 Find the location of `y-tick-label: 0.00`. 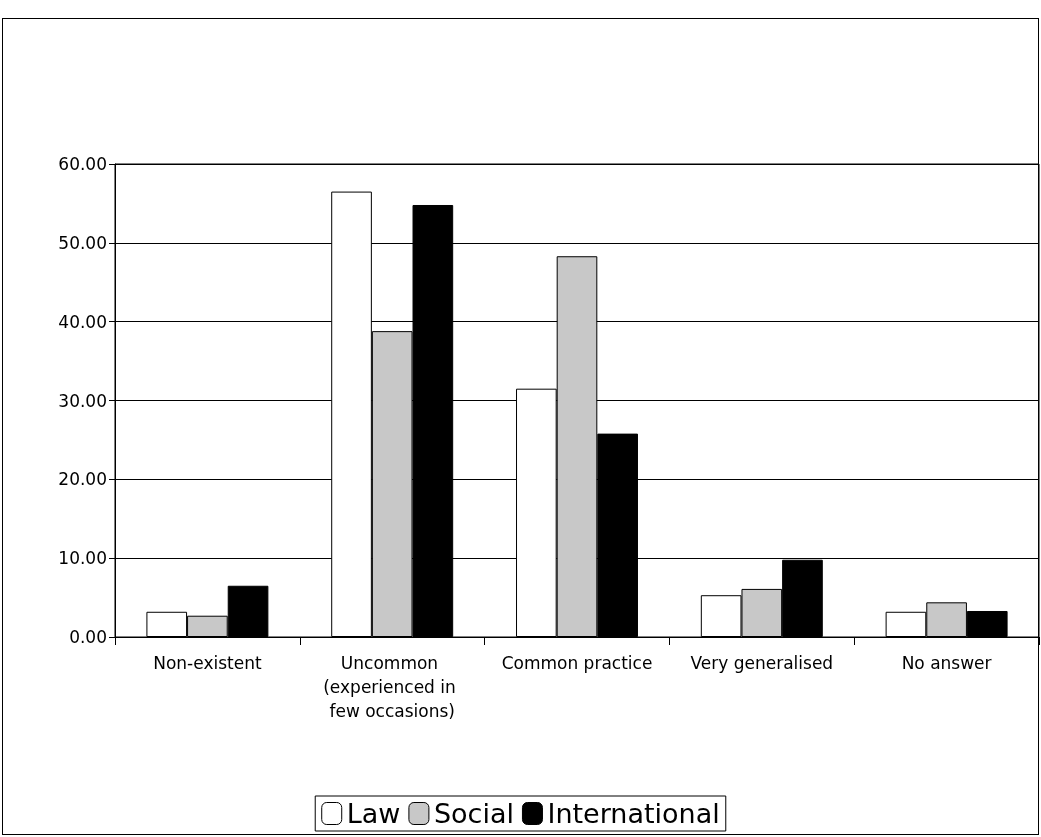

y-tick-label: 0.00 is located at coordinates (88, 637).